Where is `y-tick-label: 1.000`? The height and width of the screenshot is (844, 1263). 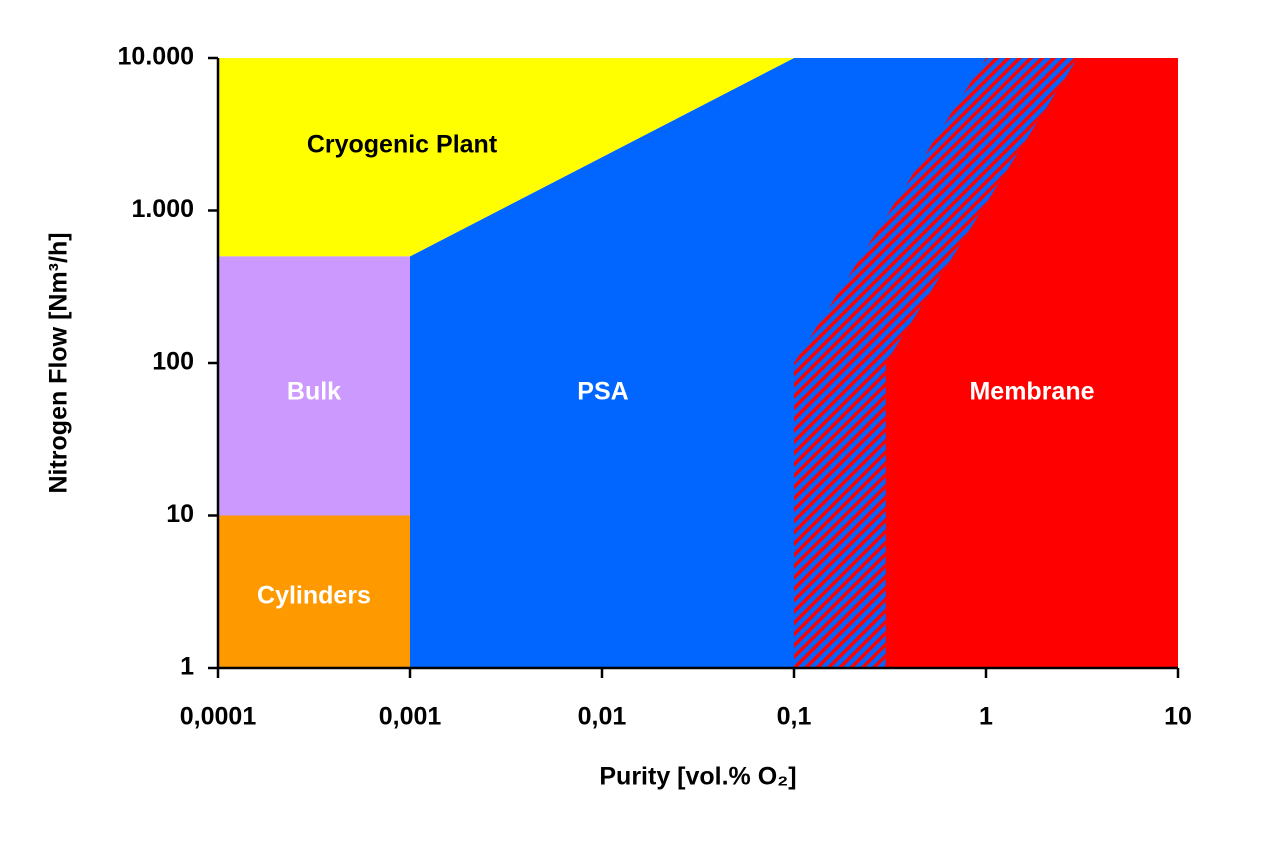
y-tick-label: 1.000 is located at coordinates (162, 209).